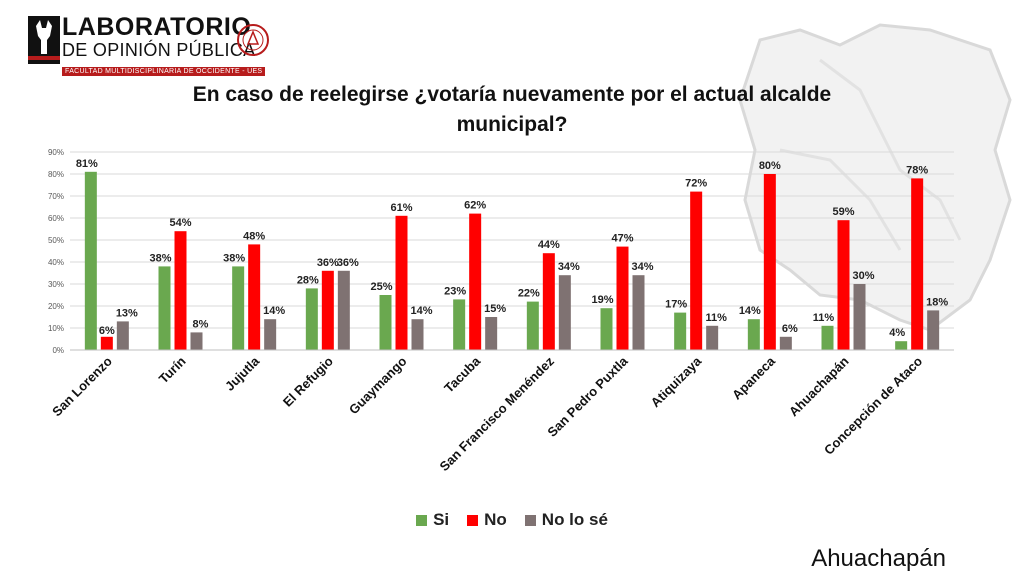 Image resolution: width=1024 pixels, height=576 pixels. I want to click on data-label-no: 59%, so click(843, 212).